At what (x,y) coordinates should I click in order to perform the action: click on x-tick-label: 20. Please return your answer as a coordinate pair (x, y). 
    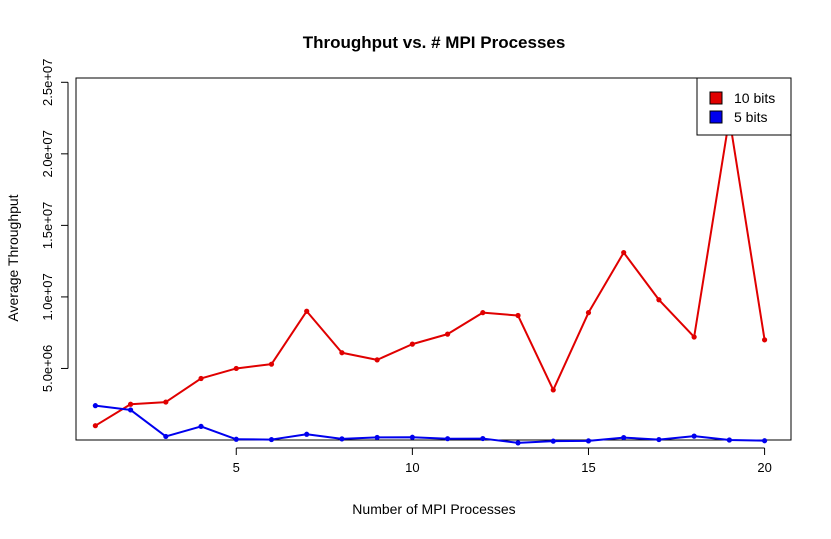
    Looking at the image, I should click on (764, 467).